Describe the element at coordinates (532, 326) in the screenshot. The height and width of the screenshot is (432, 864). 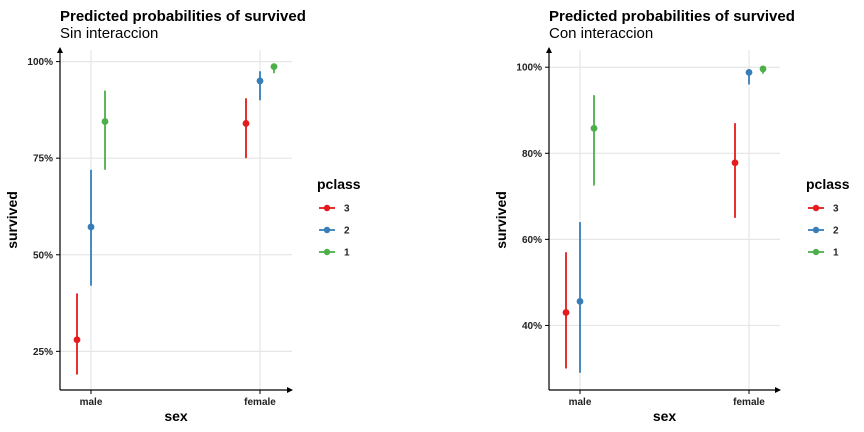
I see `y-tick-label: 40%` at that location.